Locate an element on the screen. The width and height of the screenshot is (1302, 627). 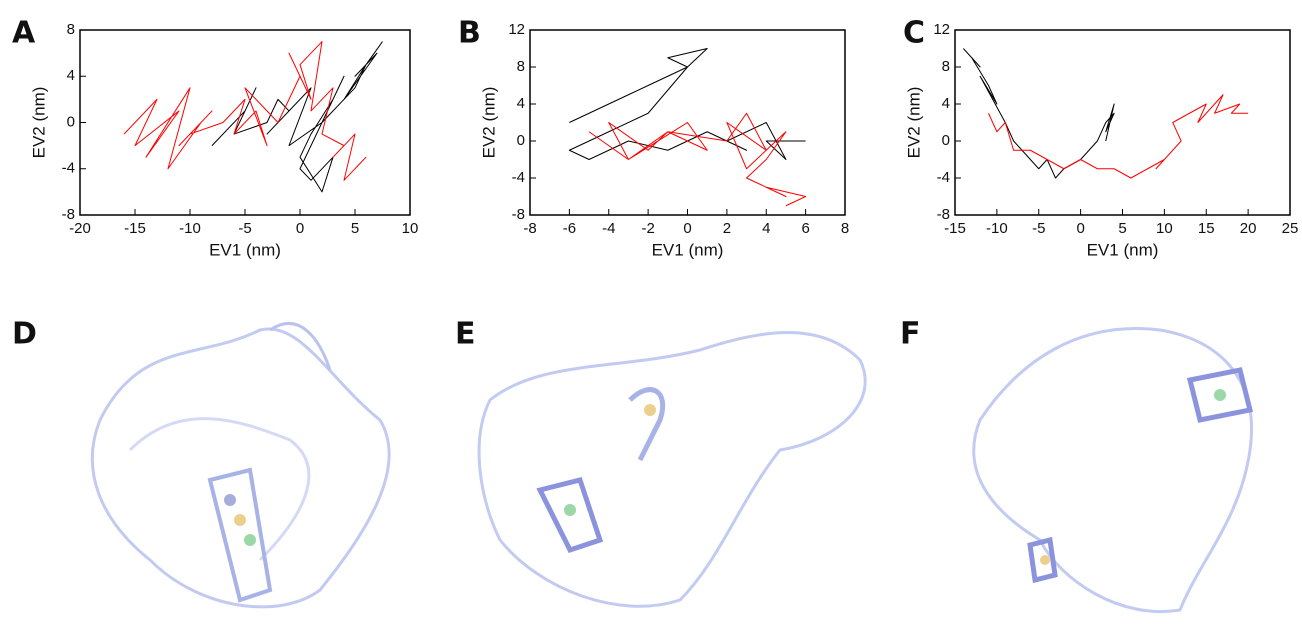
structure-f is located at coordinates (1113, 470).